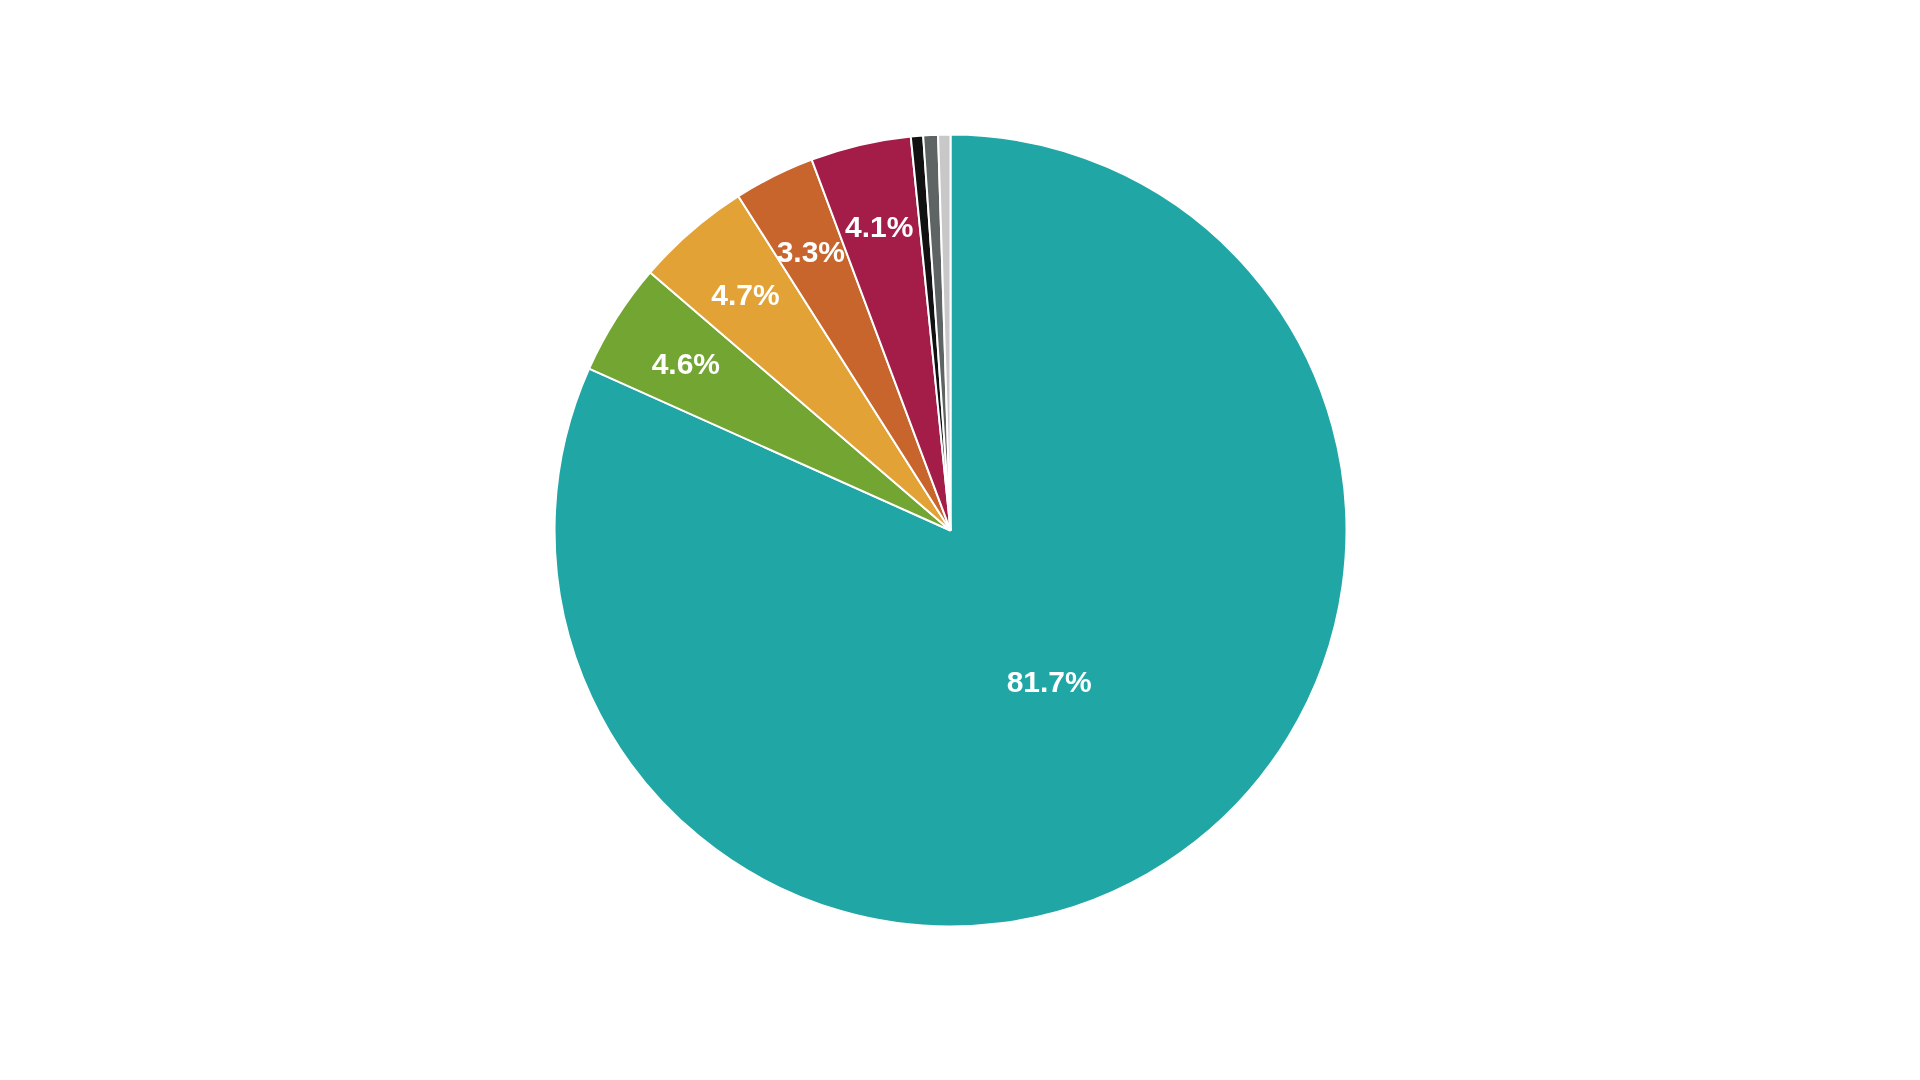  What do you see at coordinates (811, 251) in the screenshot?
I see `data-label: 3.3%` at bounding box center [811, 251].